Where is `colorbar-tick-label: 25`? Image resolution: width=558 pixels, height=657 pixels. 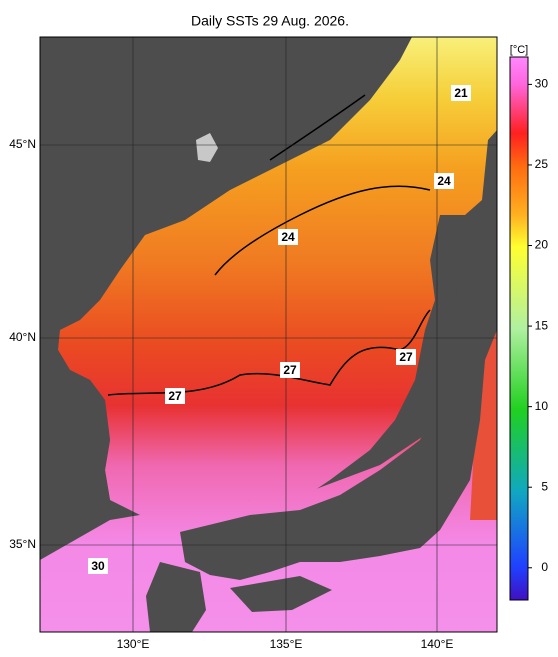 colorbar-tick-label: 25 is located at coordinates (542, 164).